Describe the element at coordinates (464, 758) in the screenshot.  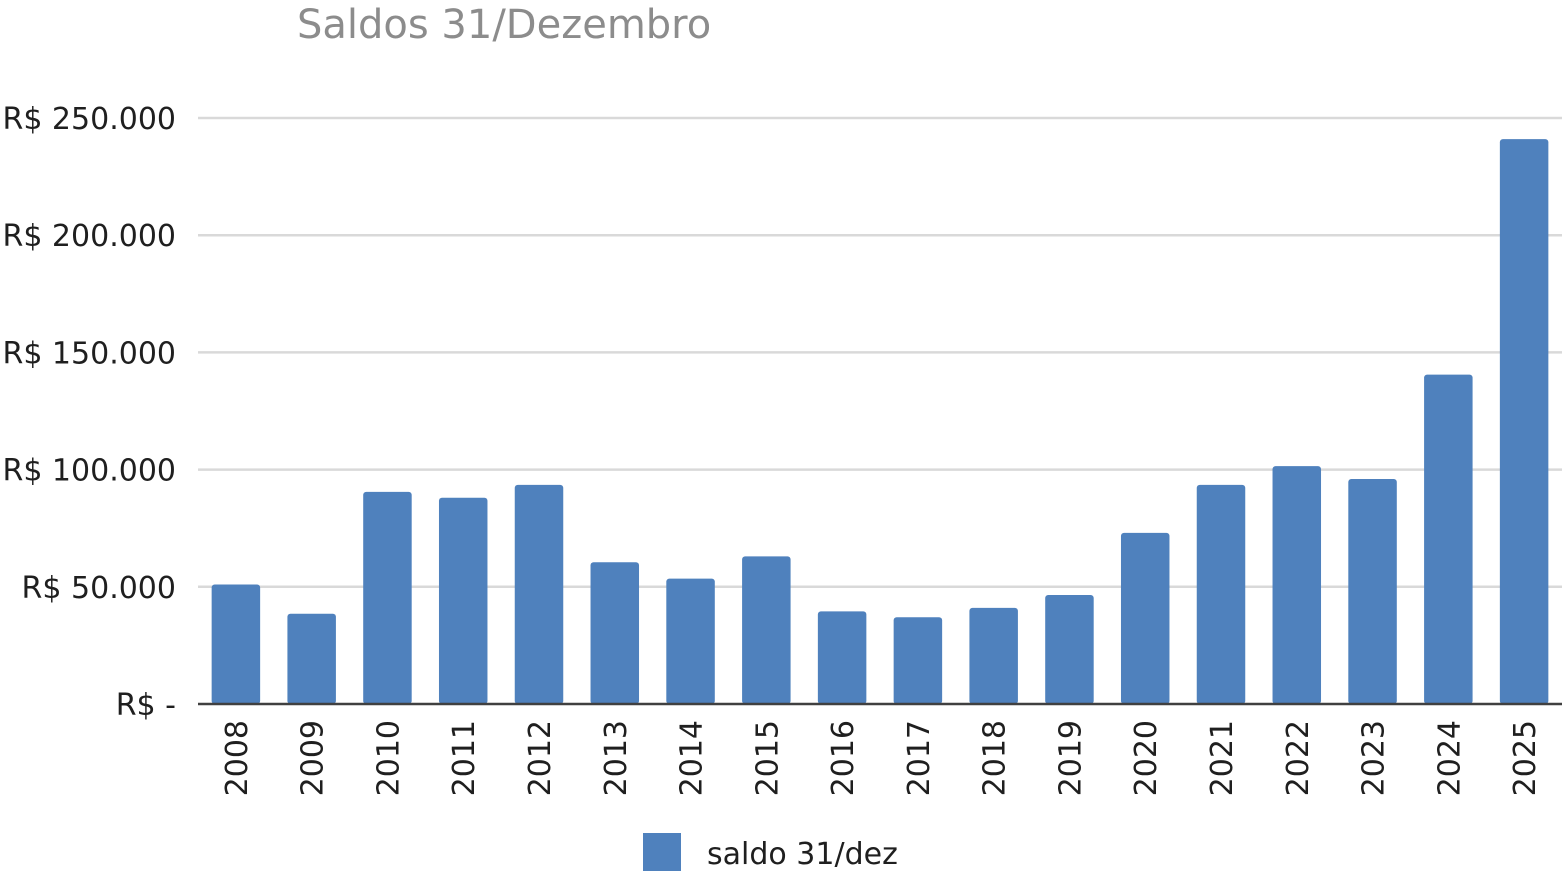
I see `x-tick-label: 2011` at that location.